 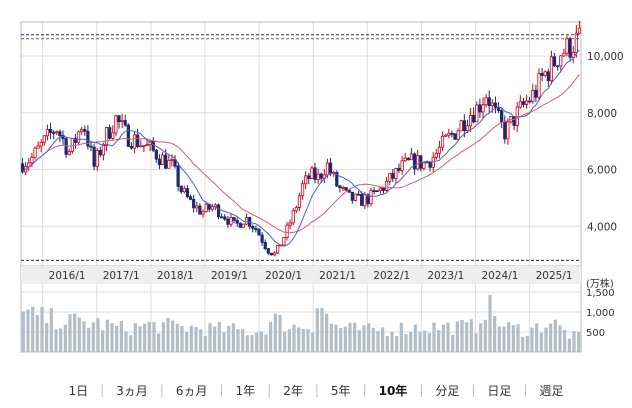 I want to click on period-button: 6ヵ月, so click(x=191, y=390).